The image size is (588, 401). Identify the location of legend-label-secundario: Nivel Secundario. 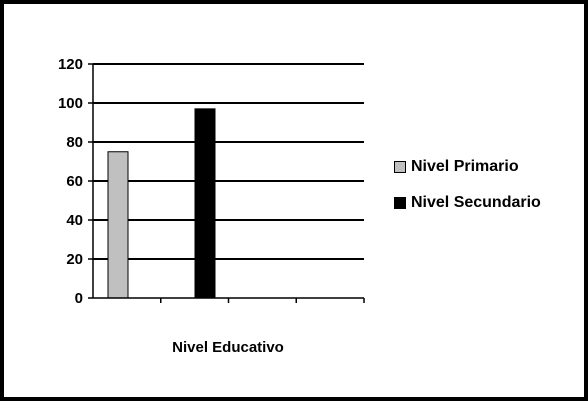
(476, 202).